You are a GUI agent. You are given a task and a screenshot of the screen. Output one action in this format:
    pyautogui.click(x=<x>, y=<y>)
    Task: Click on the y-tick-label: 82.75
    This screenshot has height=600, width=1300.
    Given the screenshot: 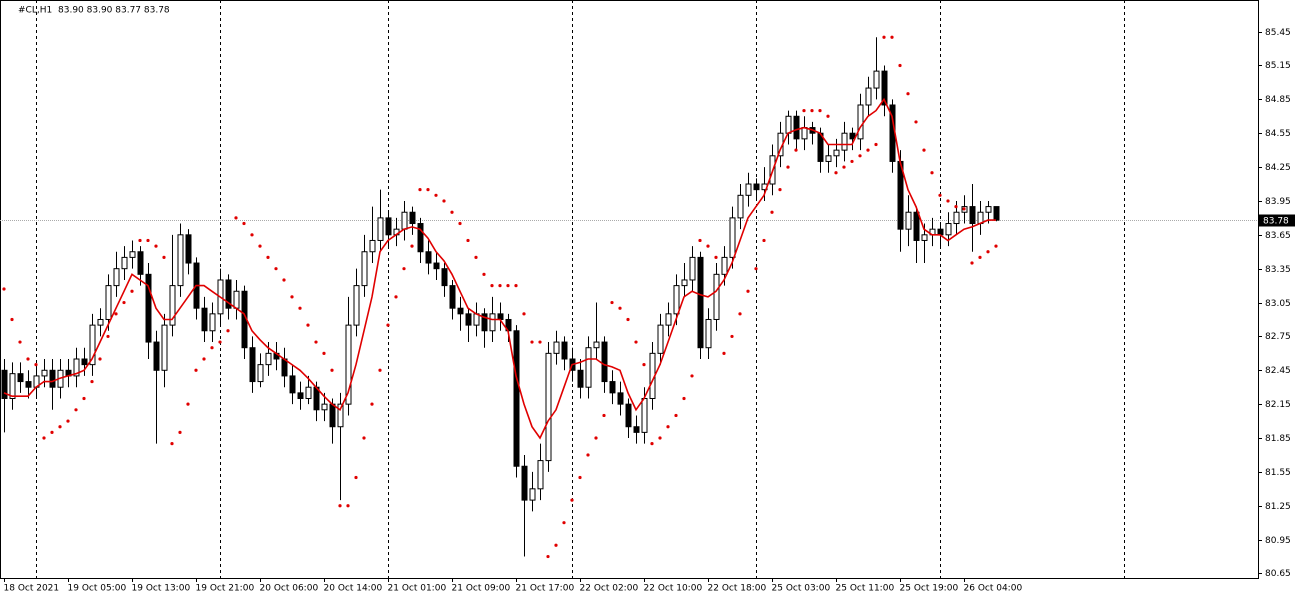 What is the action you would take?
    pyautogui.click(x=1278, y=337)
    